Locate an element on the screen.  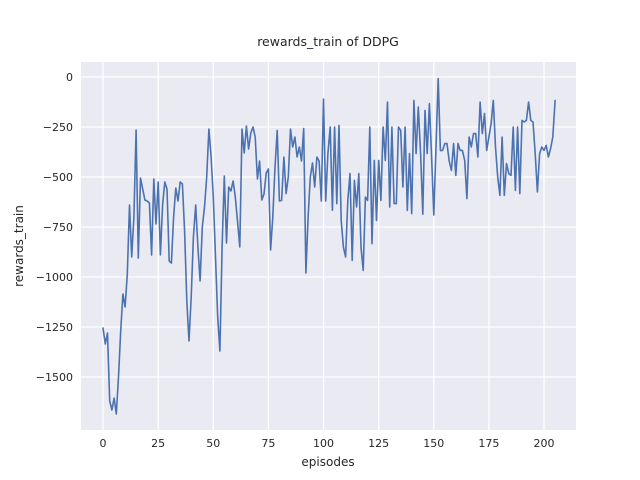
y-tick-label: −750 is located at coordinates (58, 227).